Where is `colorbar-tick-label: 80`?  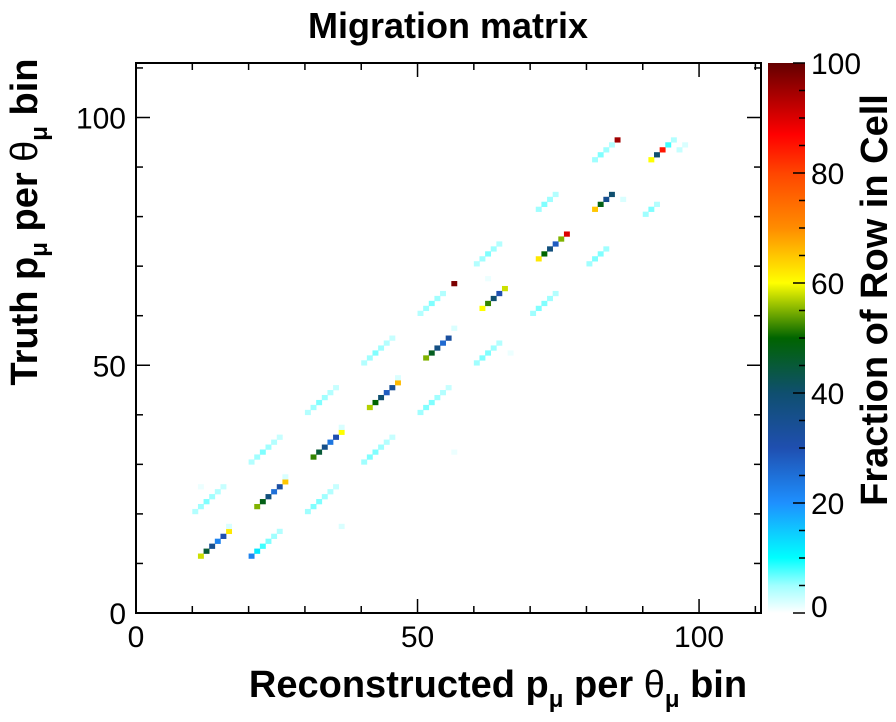 colorbar-tick-label: 80 is located at coordinates (827, 174).